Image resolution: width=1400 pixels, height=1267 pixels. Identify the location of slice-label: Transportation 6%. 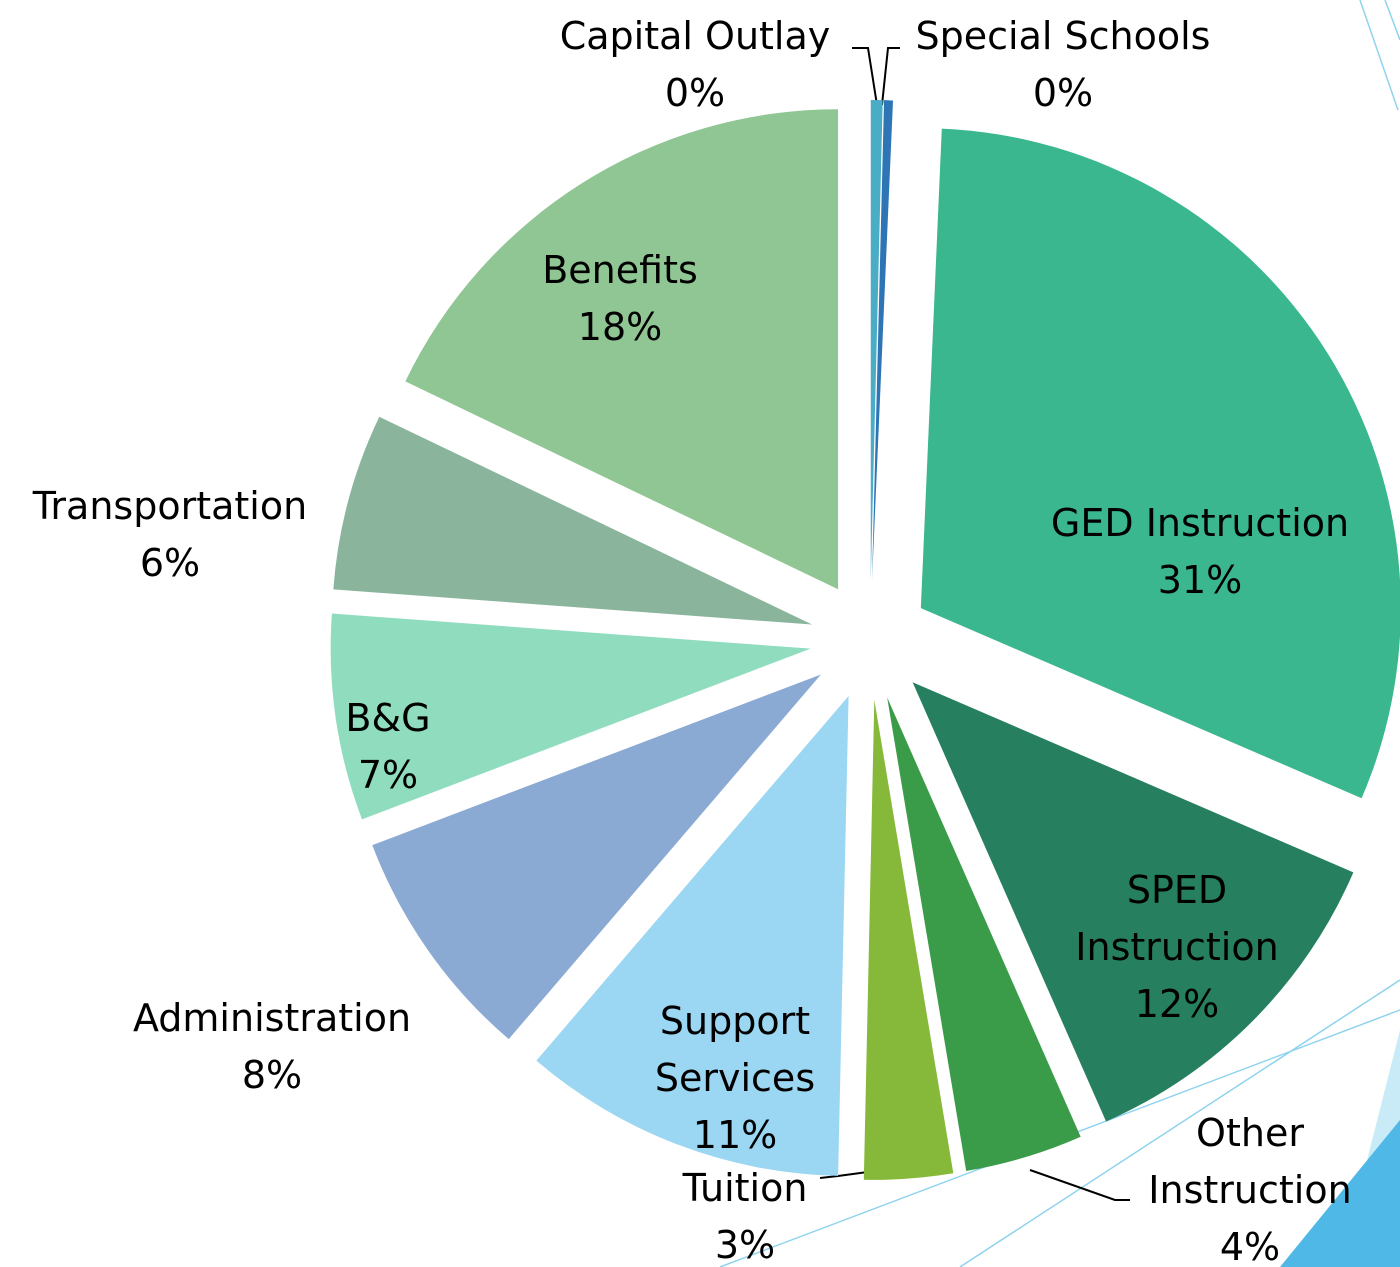
(175, 535).